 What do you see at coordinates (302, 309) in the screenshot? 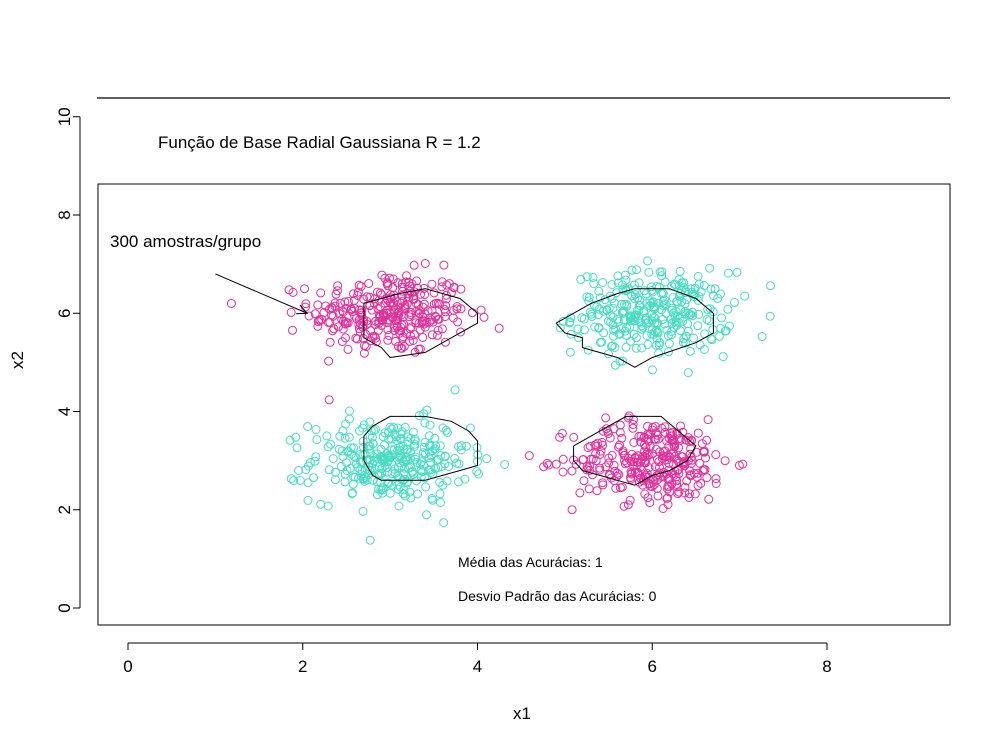
I see `annotation-arrow-head` at bounding box center [302, 309].